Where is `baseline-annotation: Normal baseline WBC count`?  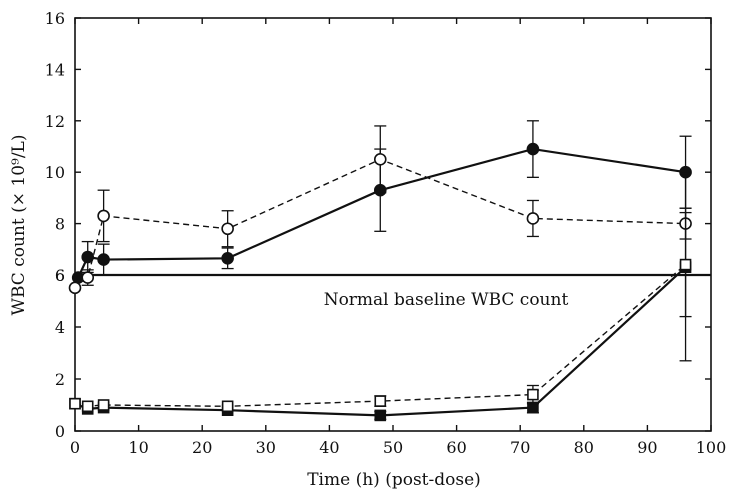 baseline-annotation: Normal baseline WBC count is located at coordinates (446, 300).